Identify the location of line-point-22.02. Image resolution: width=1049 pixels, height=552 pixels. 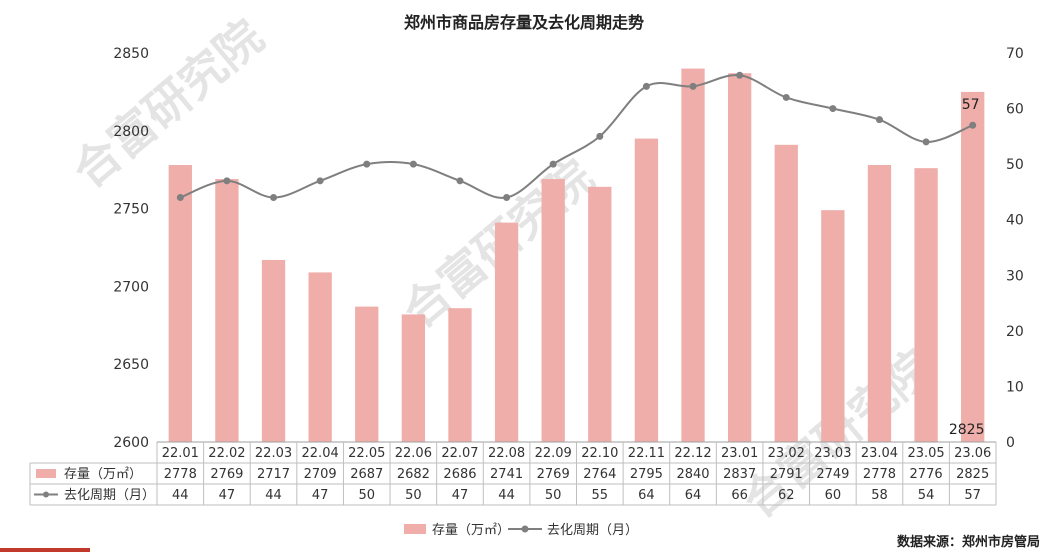
(227, 181).